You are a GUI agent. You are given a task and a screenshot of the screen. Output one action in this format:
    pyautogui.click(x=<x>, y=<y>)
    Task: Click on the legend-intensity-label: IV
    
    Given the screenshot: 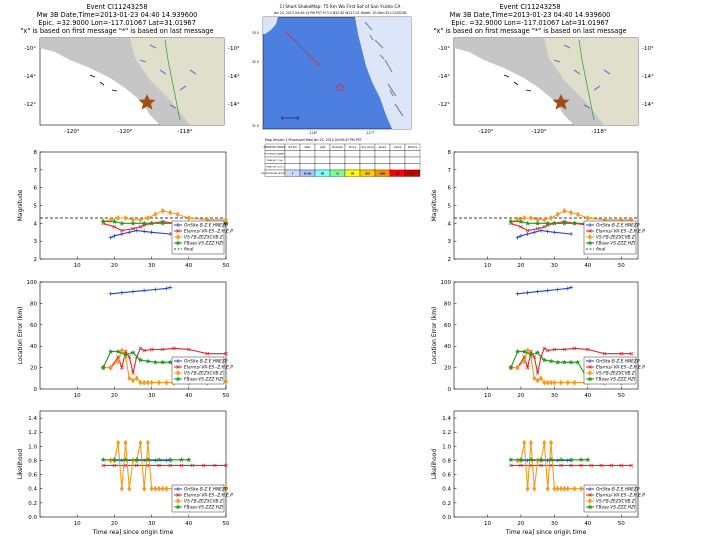 What is the action you would take?
    pyautogui.click(x=323, y=173)
    